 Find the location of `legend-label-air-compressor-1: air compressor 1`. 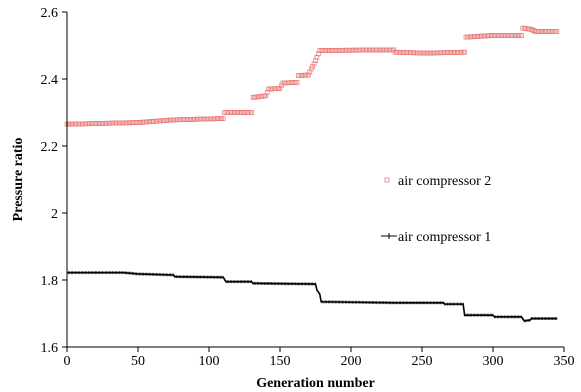

legend-label-air-compressor-1: air compressor 1 is located at coordinates (444, 237).